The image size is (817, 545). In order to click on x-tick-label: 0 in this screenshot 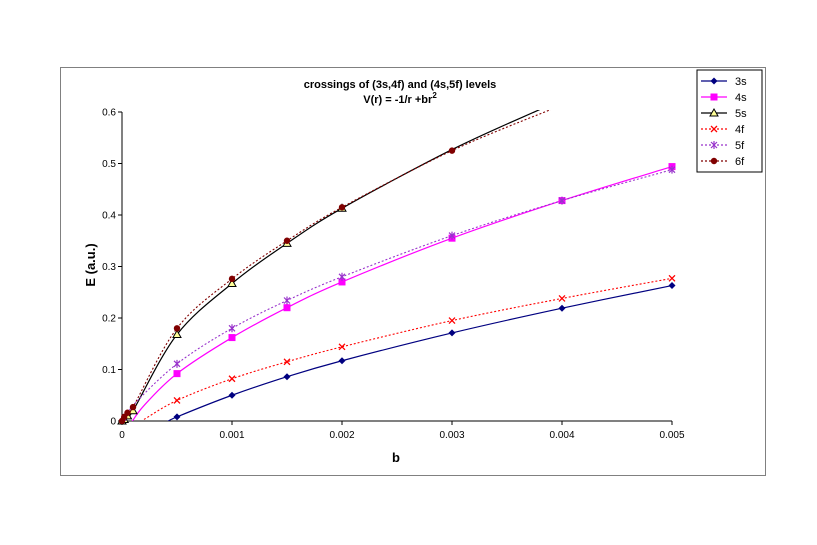, I will do `click(122, 435)`.